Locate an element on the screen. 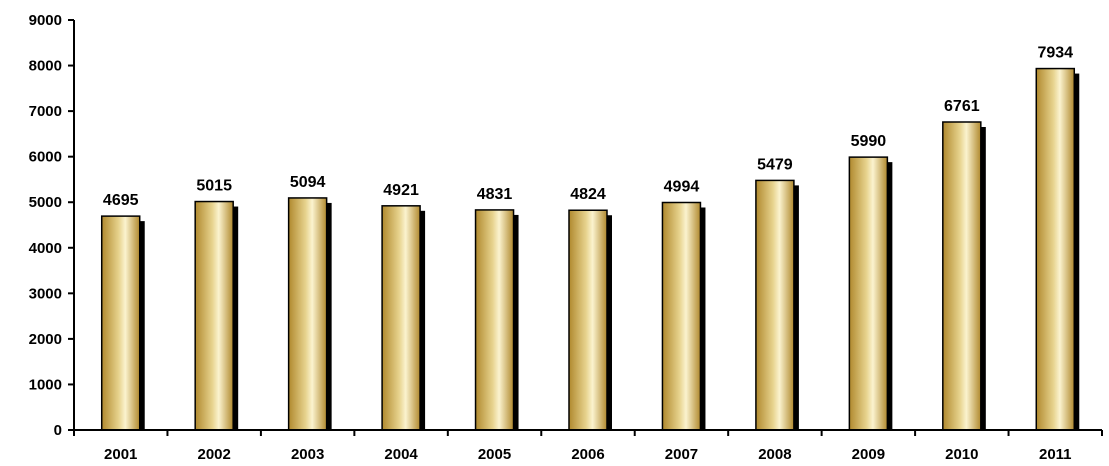  x-tick-label-2001: 2001 is located at coordinates (120, 454).